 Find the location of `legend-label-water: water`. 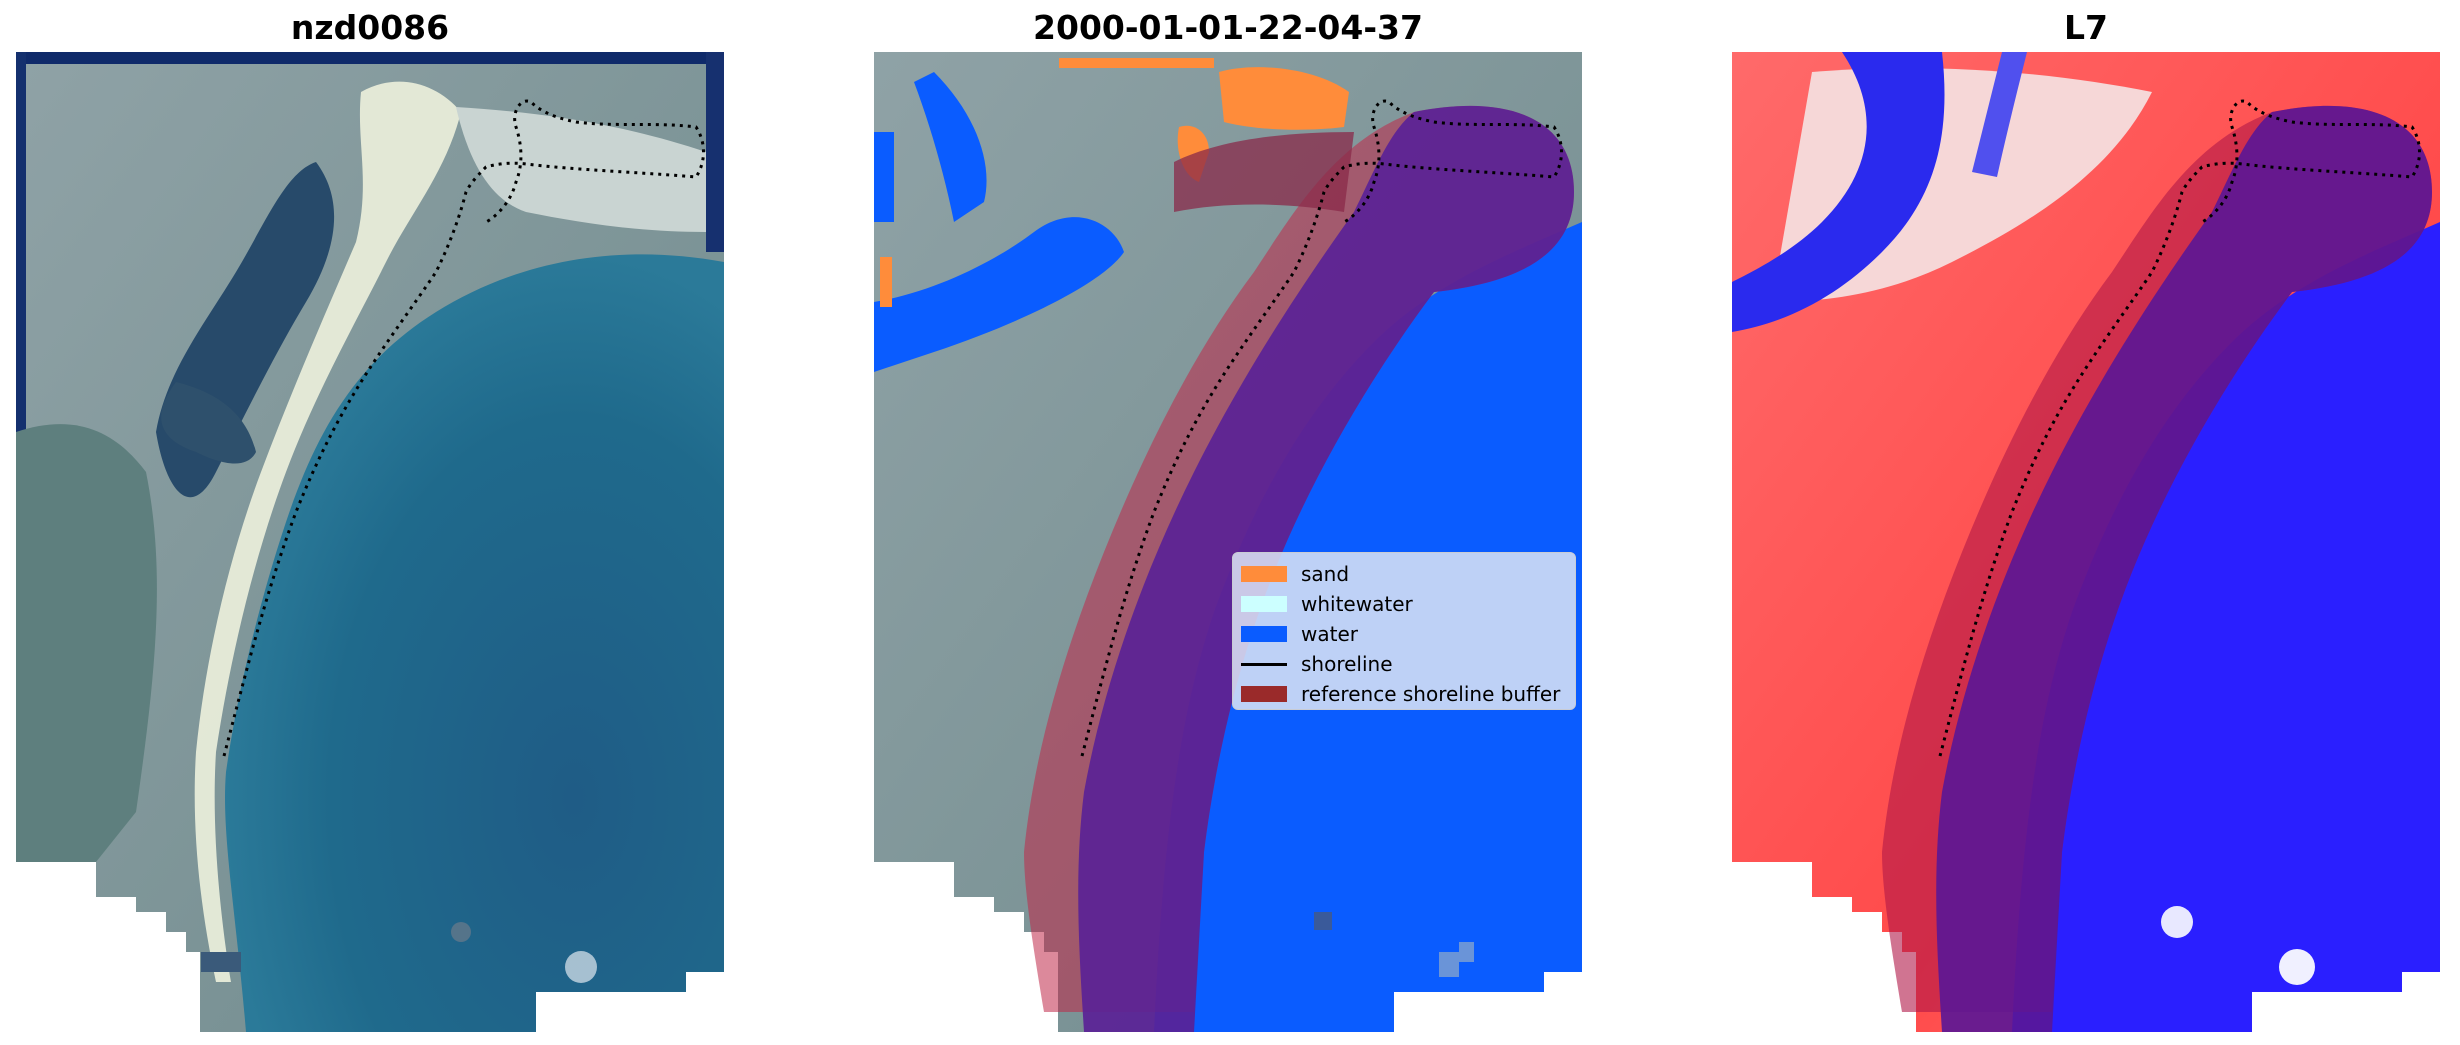

legend-label-water: water is located at coordinates (1329, 634).